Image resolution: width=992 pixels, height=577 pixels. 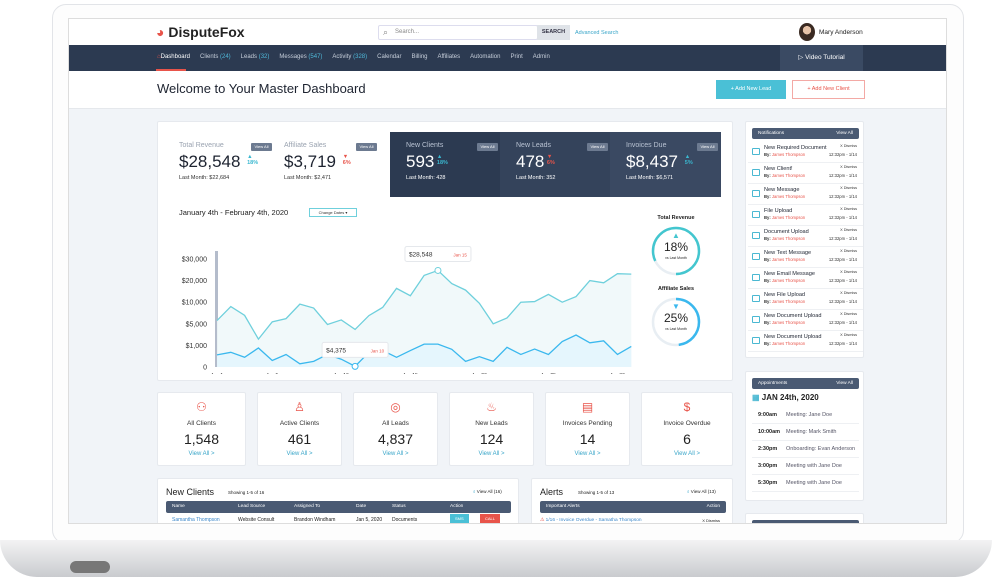 What do you see at coordinates (809, 415) in the screenshot?
I see `appointment-desc: Meeting: Jane Doe` at bounding box center [809, 415].